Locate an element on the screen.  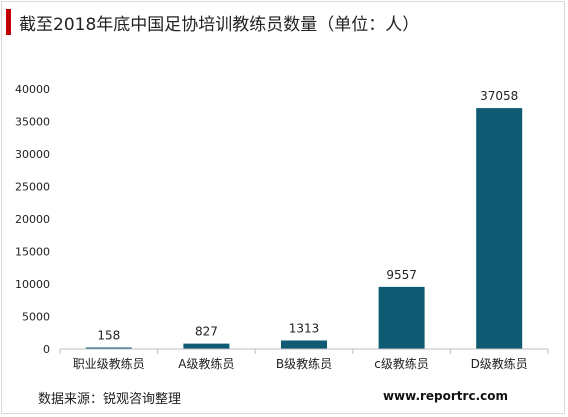
source-note: 数据来源：锐观咨询整理 is located at coordinates (110, 399).